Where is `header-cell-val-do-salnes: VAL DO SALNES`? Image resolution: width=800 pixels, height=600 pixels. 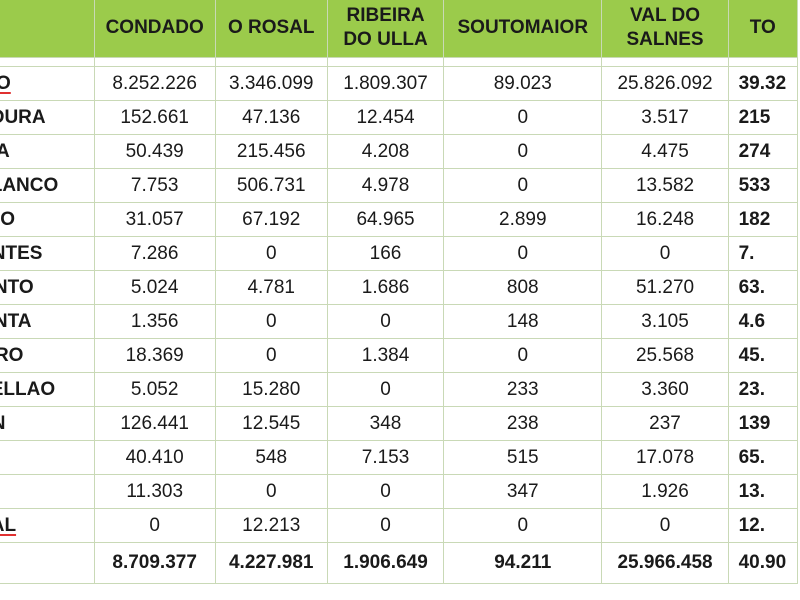
header-cell-val-do-salnes: VAL DO SALNES is located at coordinates (665, 29).